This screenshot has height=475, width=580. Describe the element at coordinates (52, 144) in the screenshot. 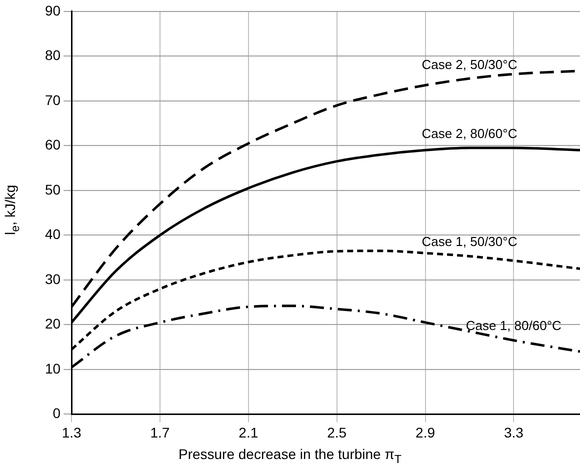

I see `y-tick-label: 60` at that location.